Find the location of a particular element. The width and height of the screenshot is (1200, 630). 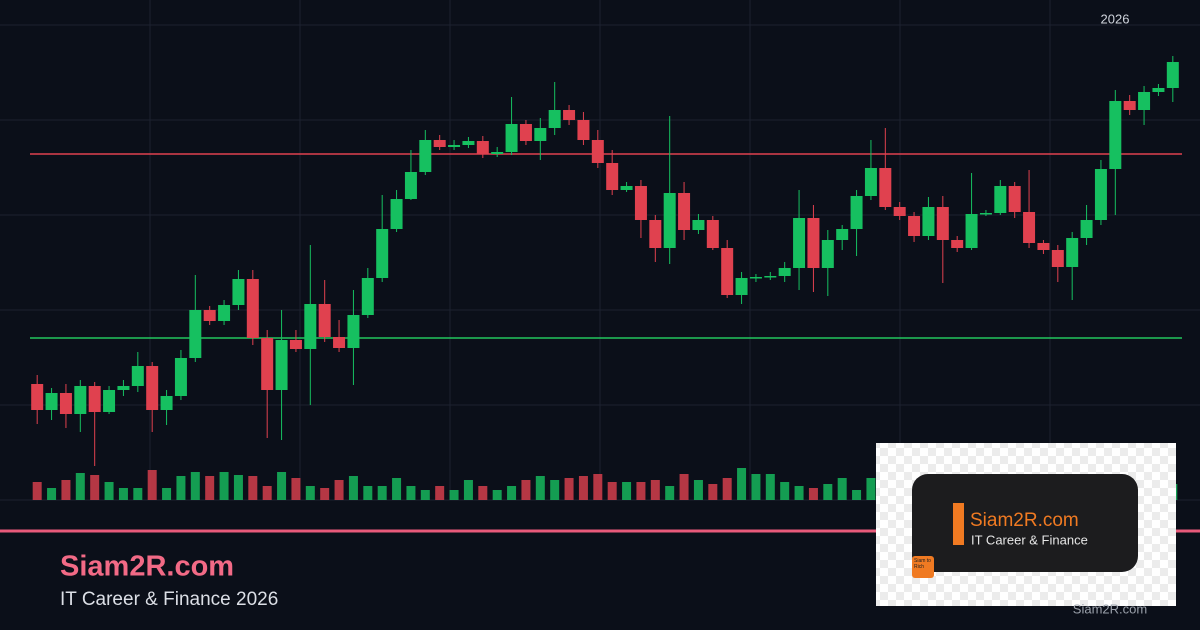

logo-bar is located at coordinates (958, 524).